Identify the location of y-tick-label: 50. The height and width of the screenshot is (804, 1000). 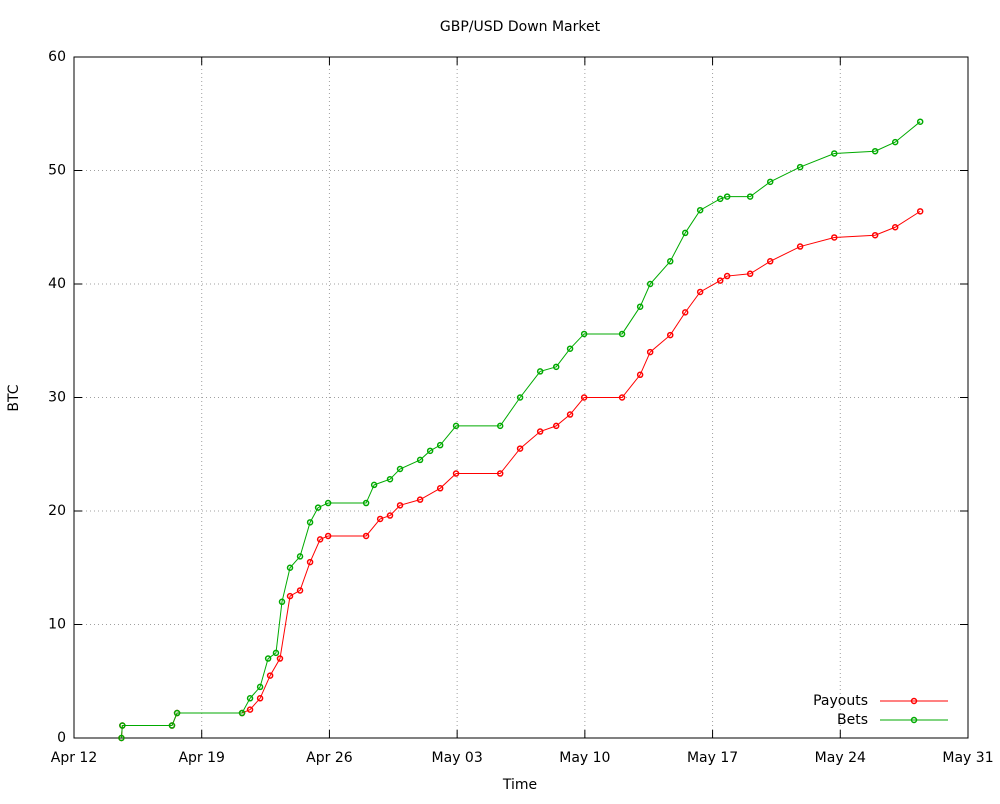
(57, 171).